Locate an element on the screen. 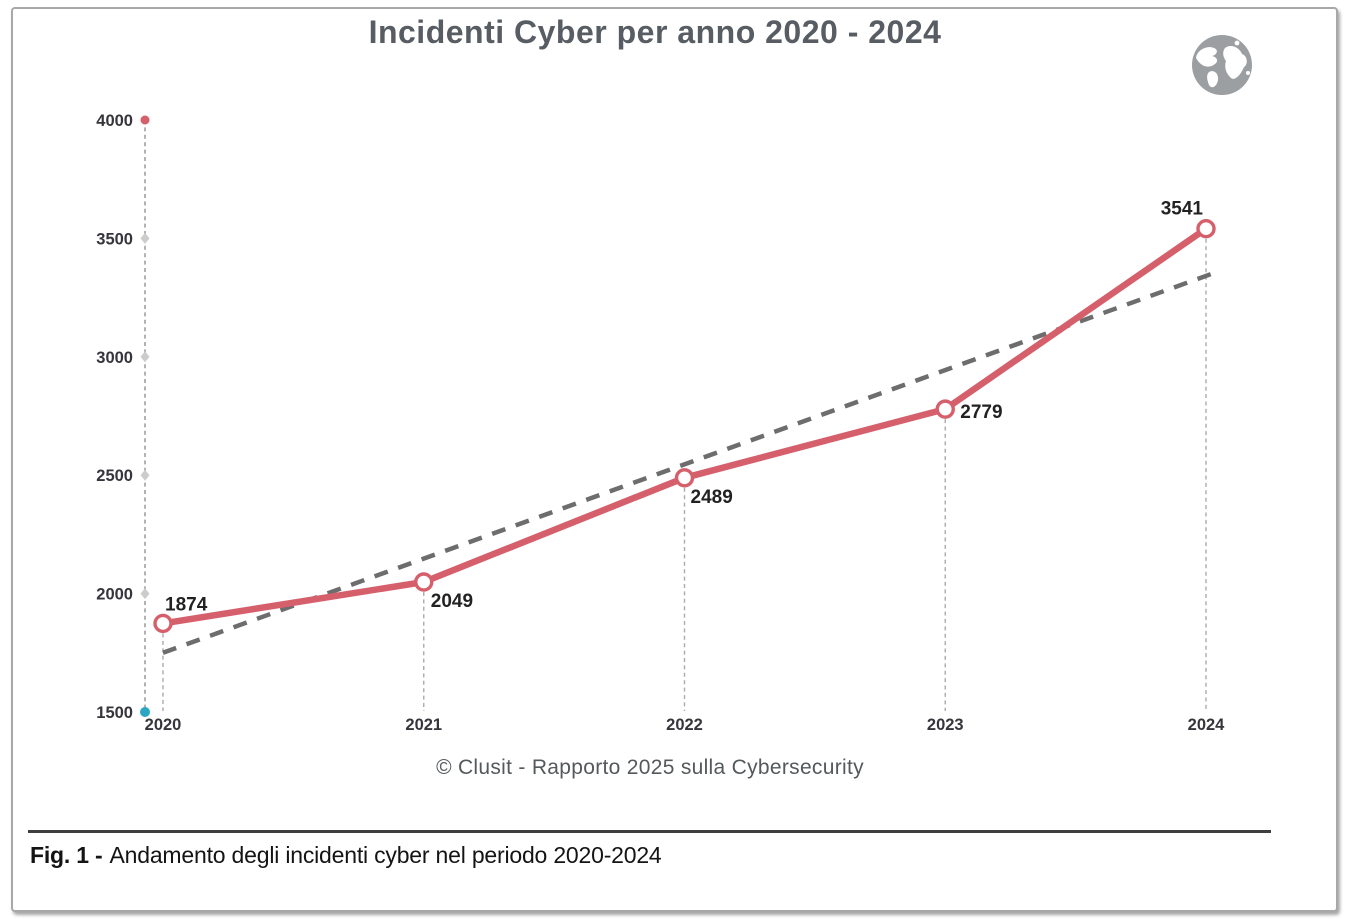 The width and height of the screenshot is (1345, 919). x-tick-label: 2020 is located at coordinates (163, 725).